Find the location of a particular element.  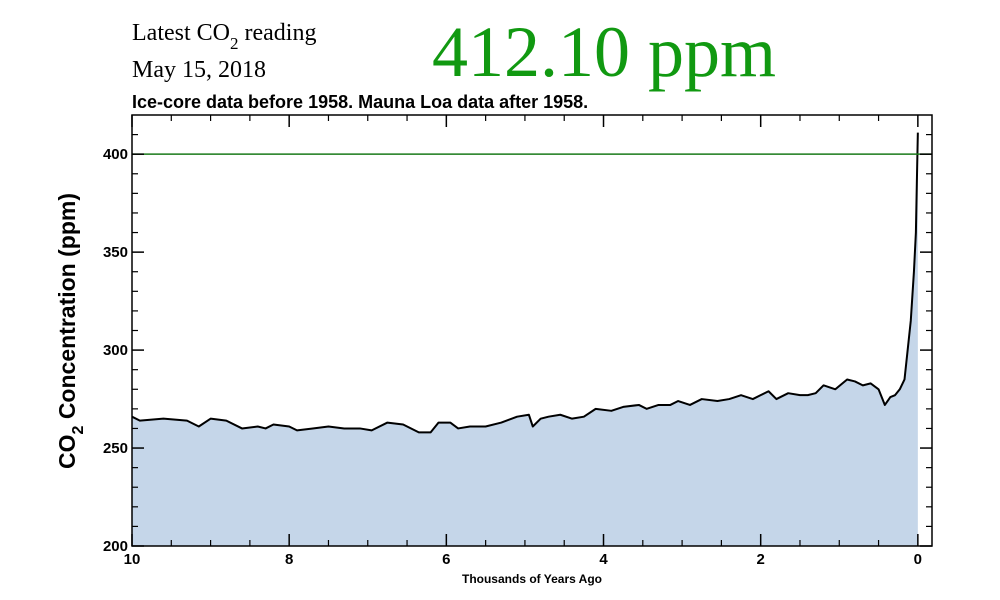

x-tick-label: 10 is located at coordinates (132, 559).